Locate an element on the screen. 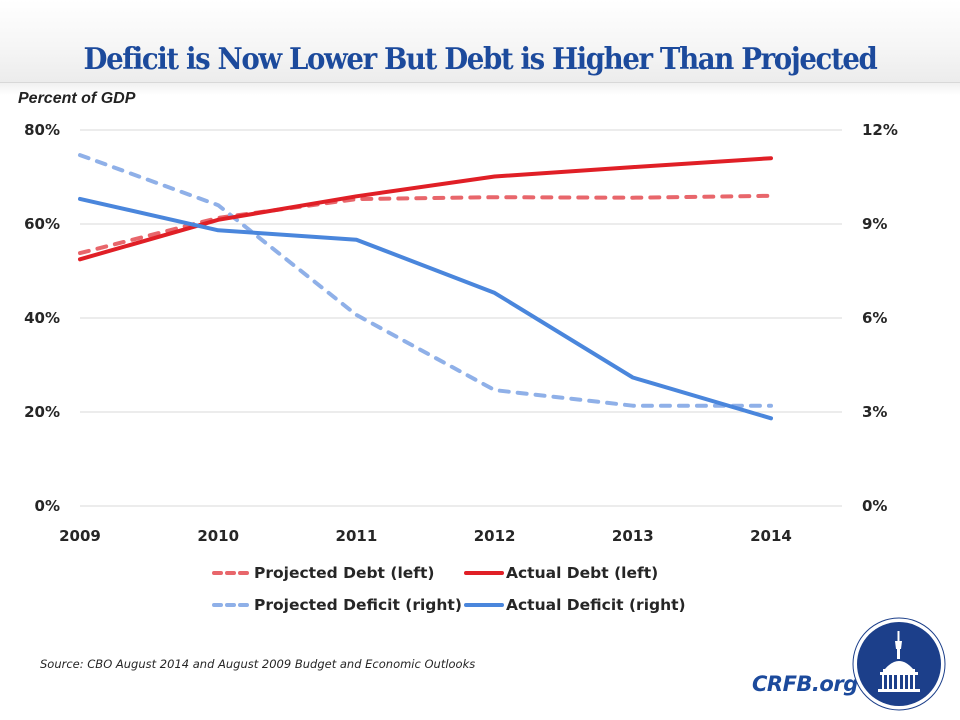 The height and width of the screenshot is (720, 960). legend-item-projected-debt: Projected Debt (left) is located at coordinates (323, 573).